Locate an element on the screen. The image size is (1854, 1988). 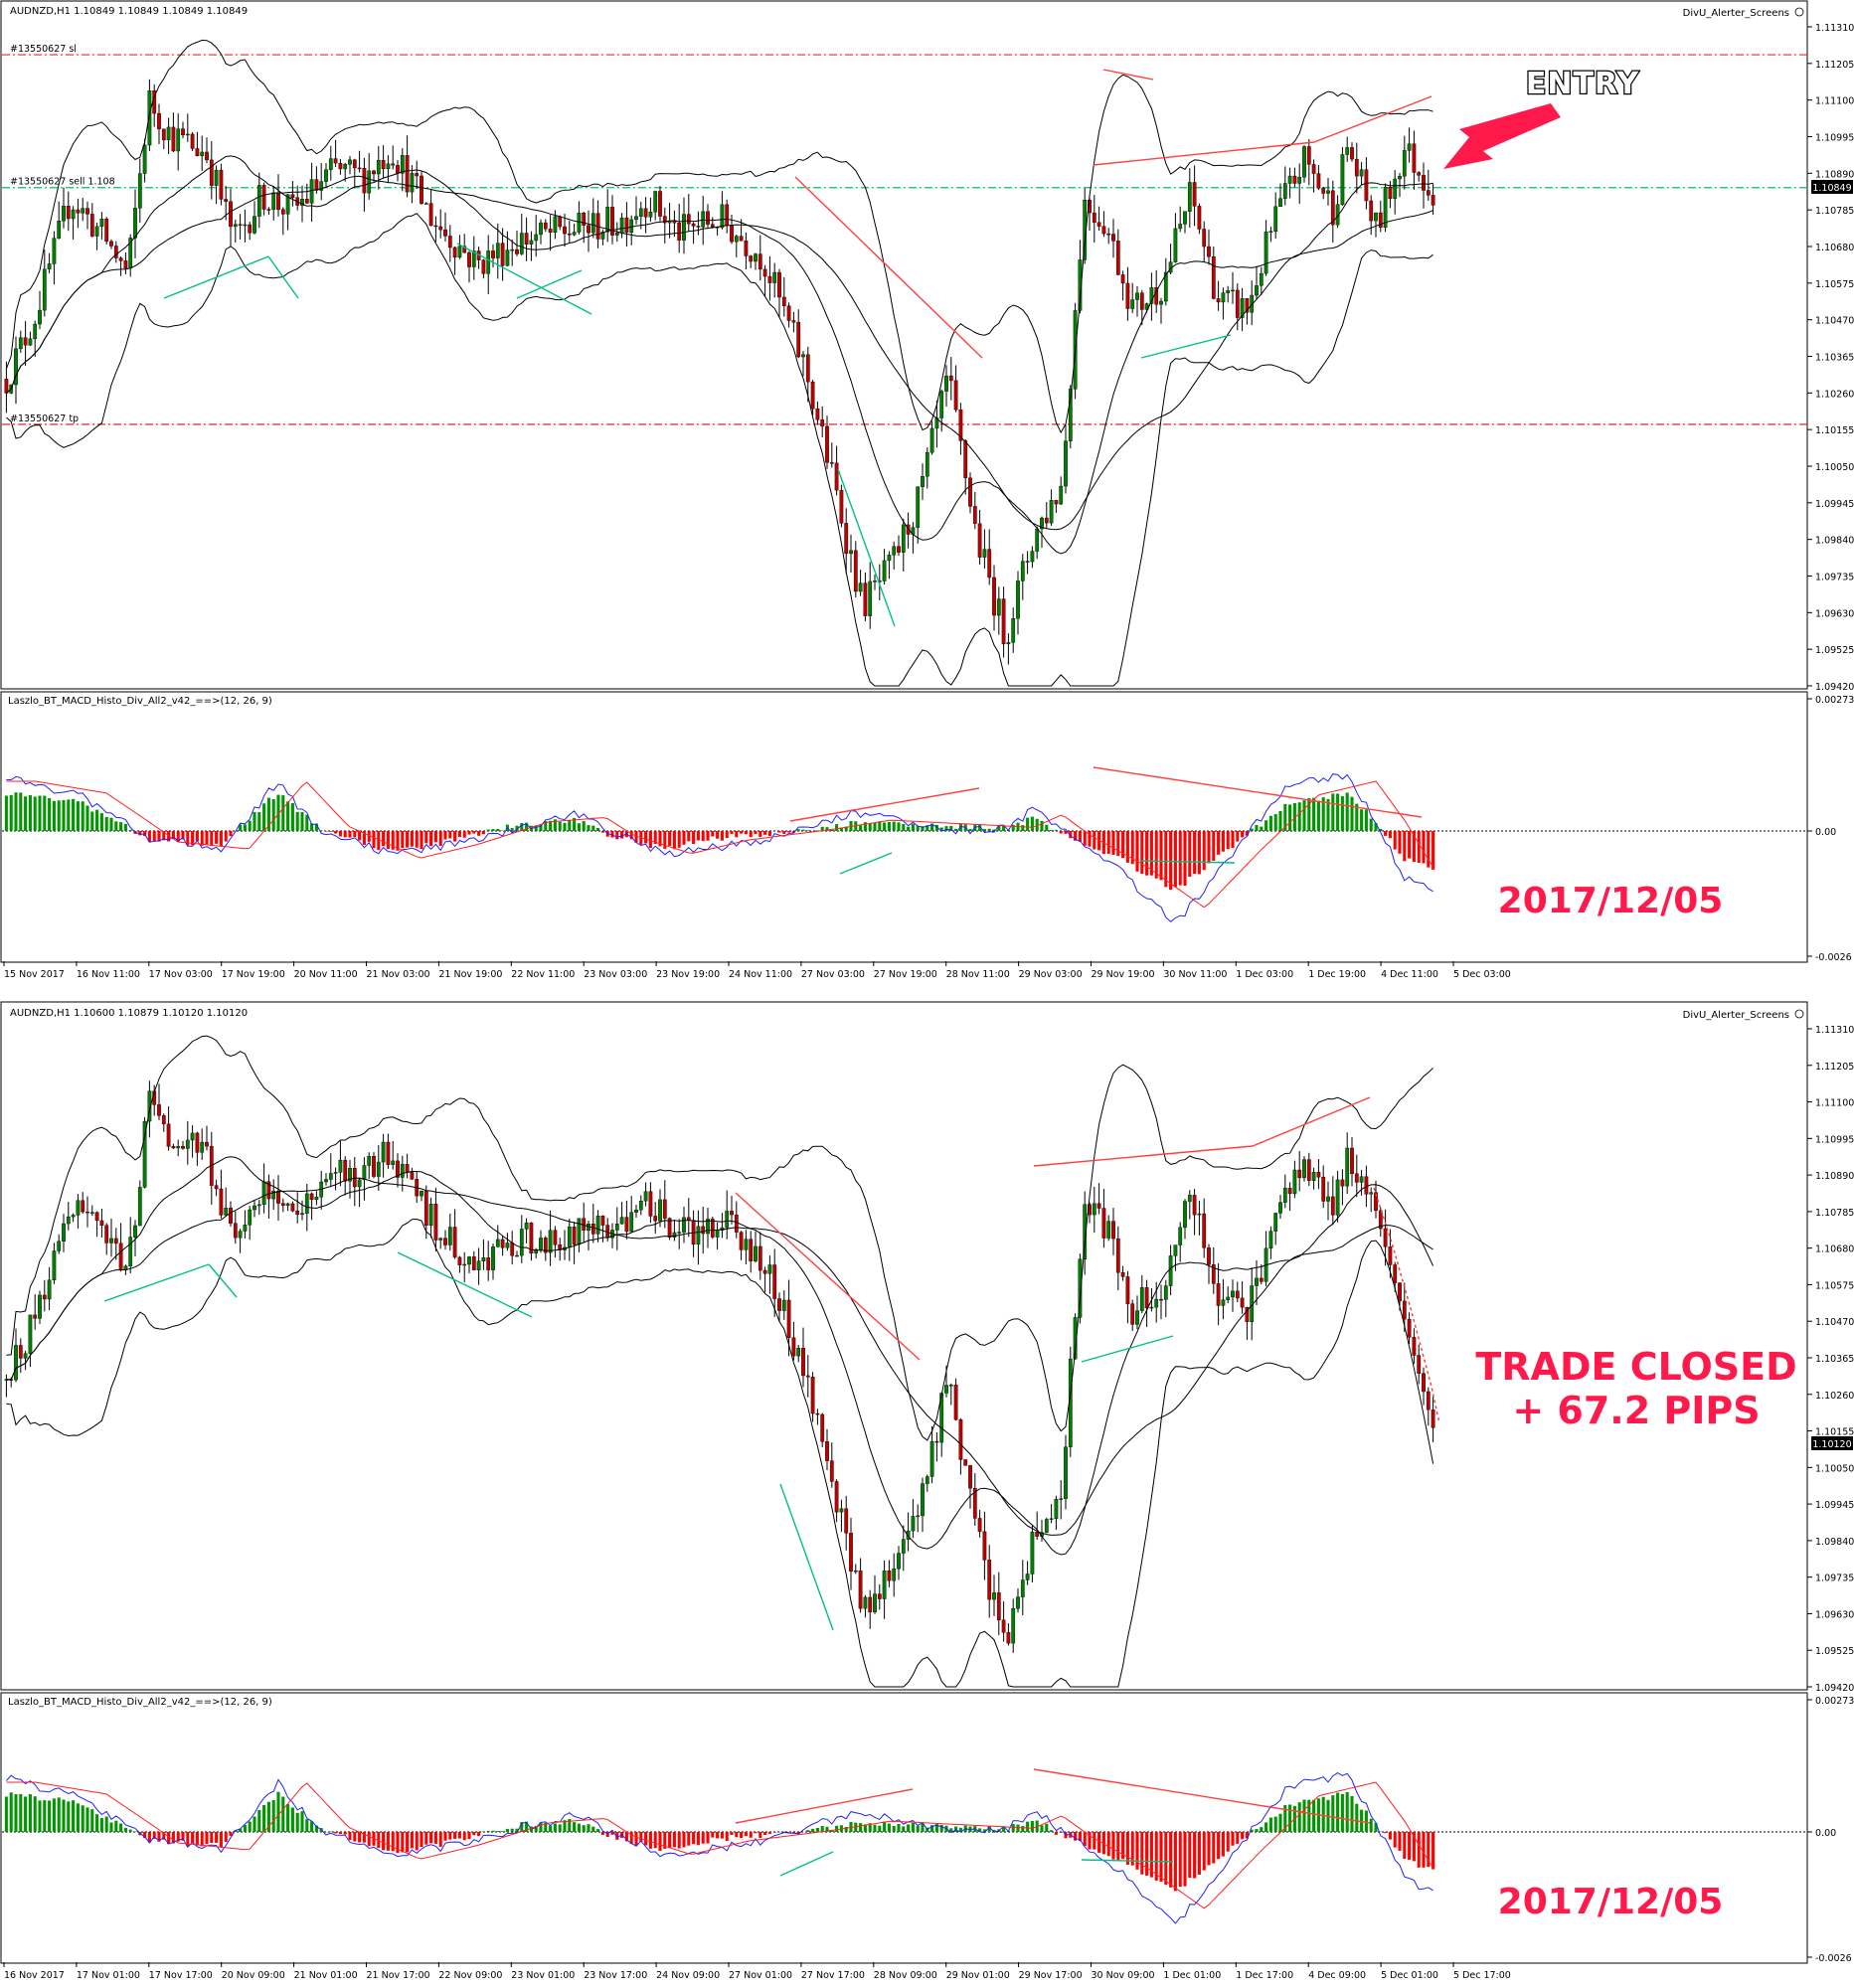
time-tick-label: 16 Nov 11:00 is located at coordinates (108, 974).